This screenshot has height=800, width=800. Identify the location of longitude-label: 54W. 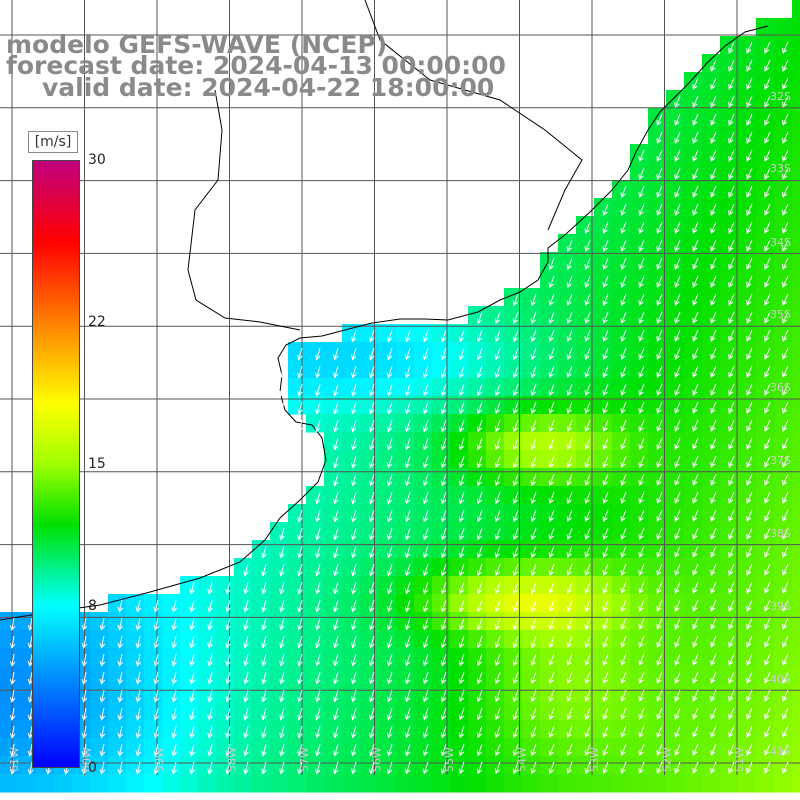
(522, 759).